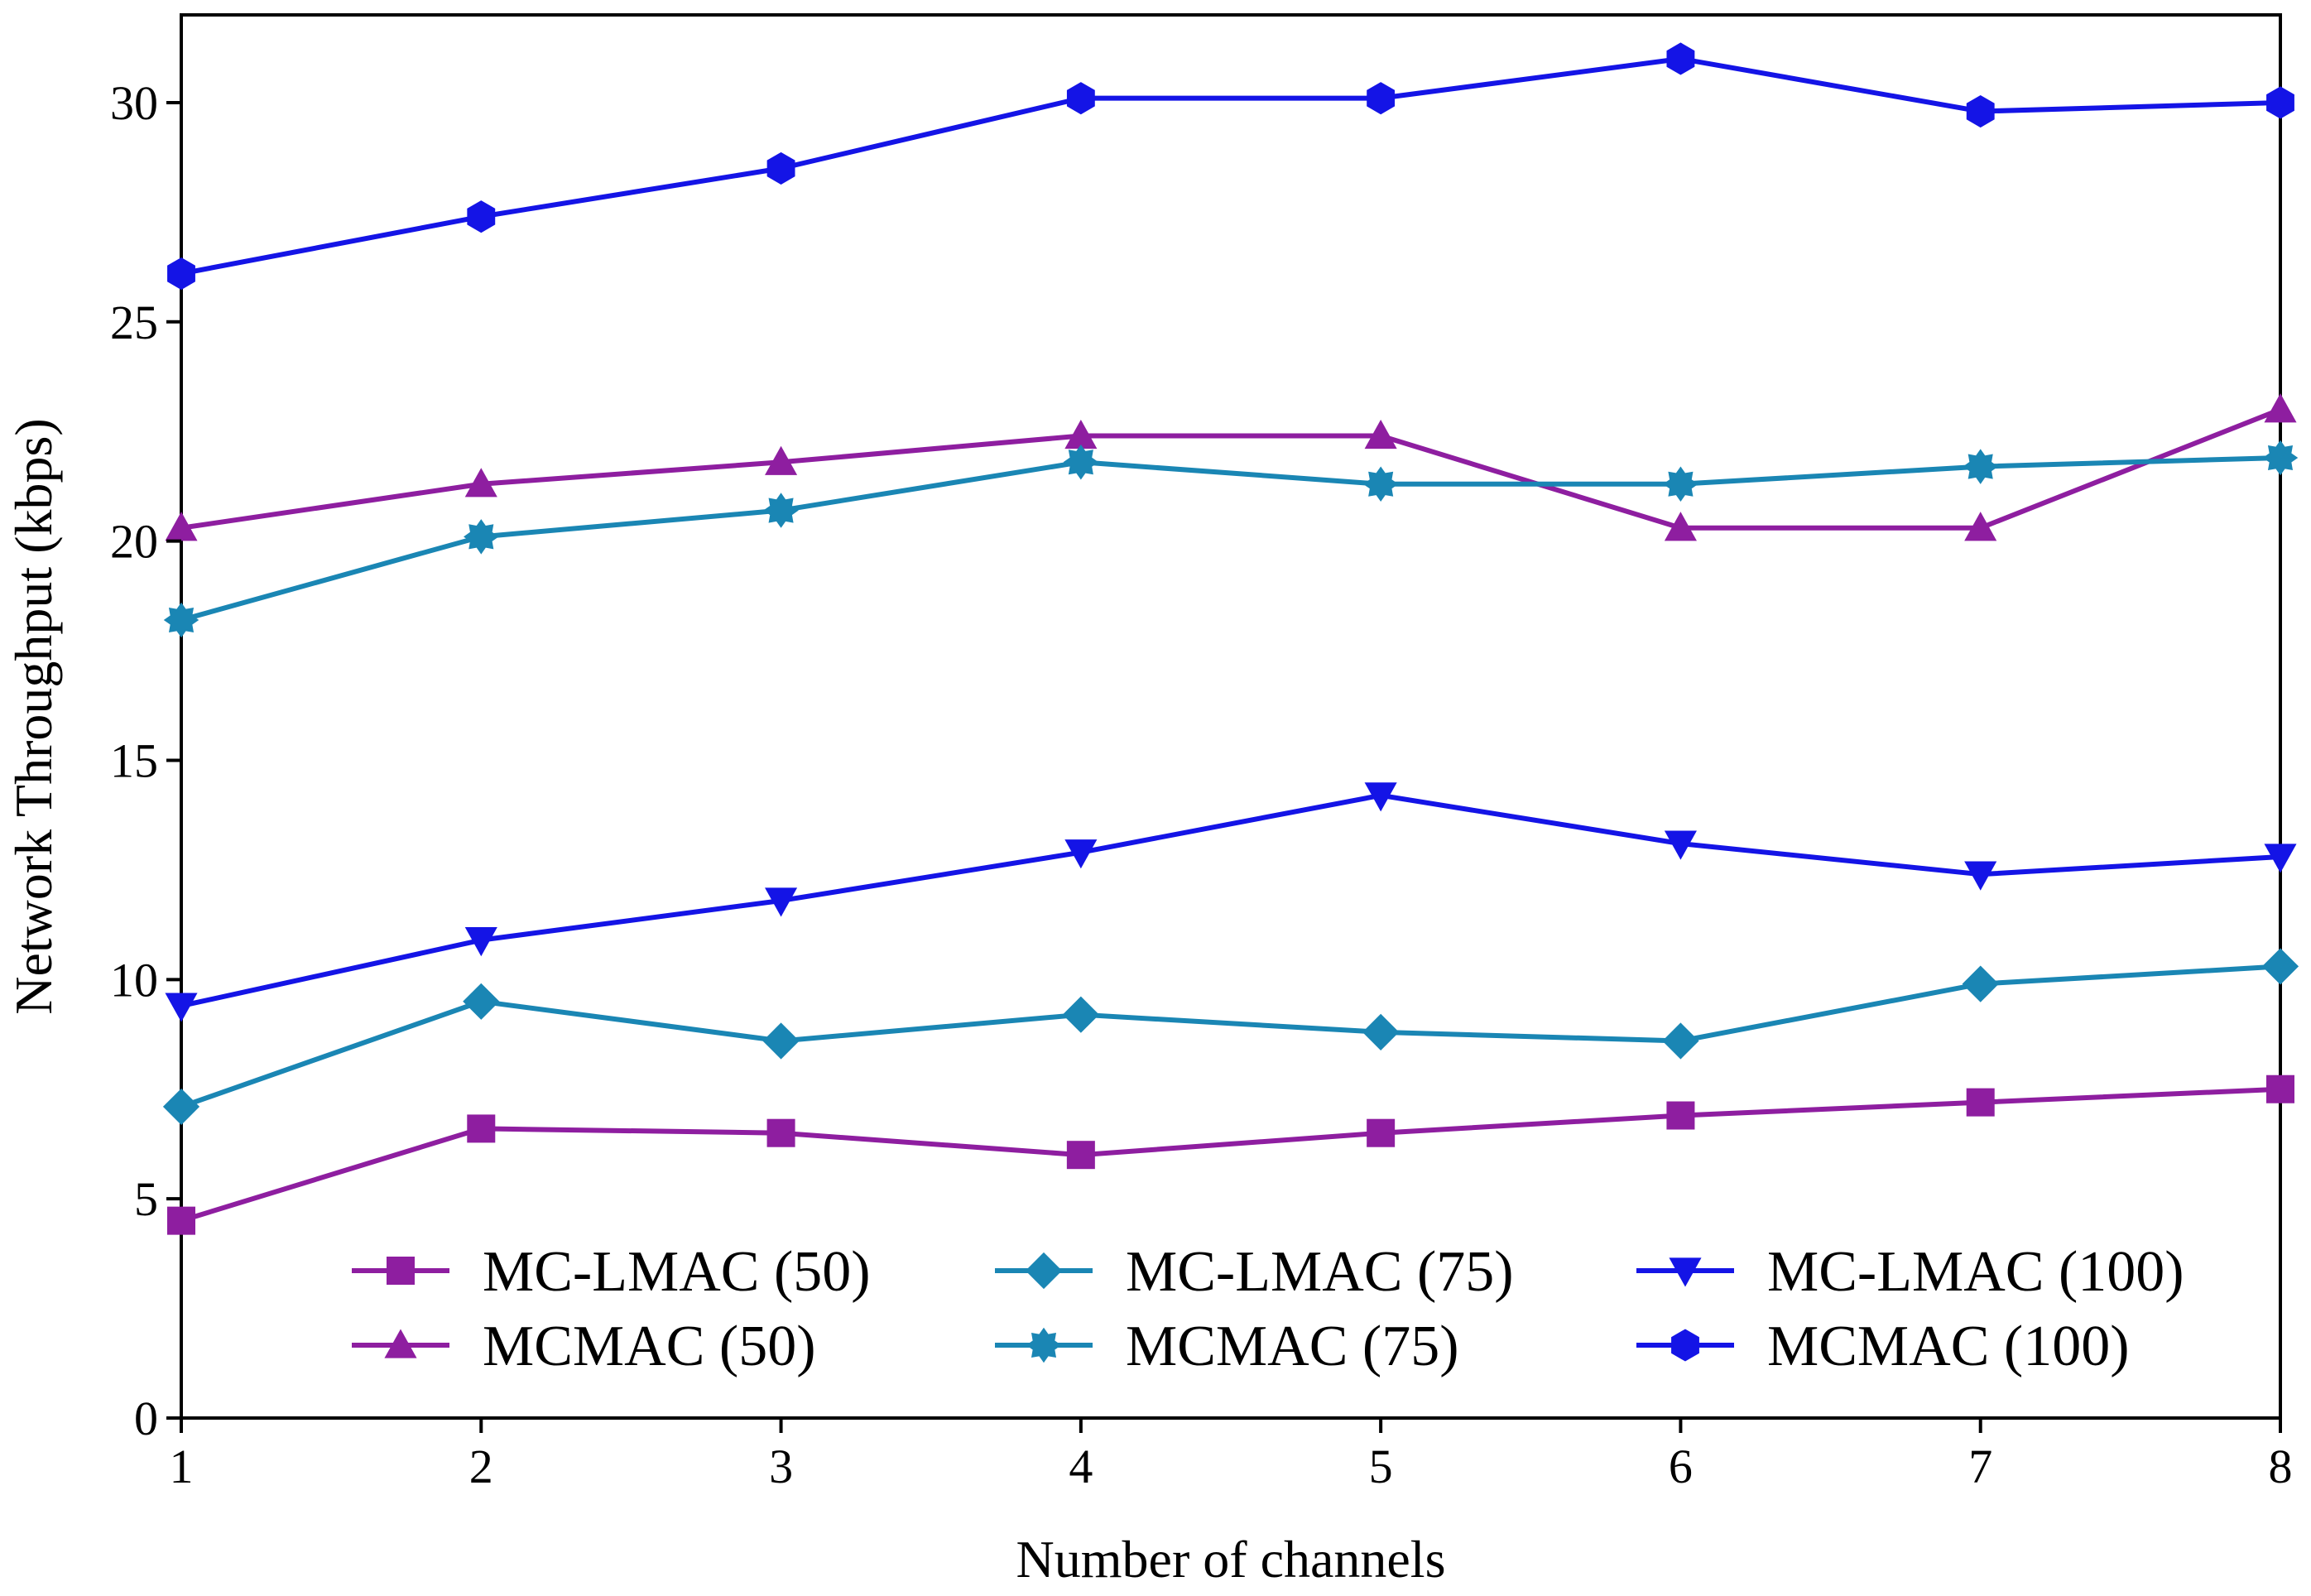 The image size is (2311, 1596). What do you see at coordinates (33, 716) in the screenshot?
I see `y-axis-title: Network Throughput (kbps)` at bounding box center [33, 716].